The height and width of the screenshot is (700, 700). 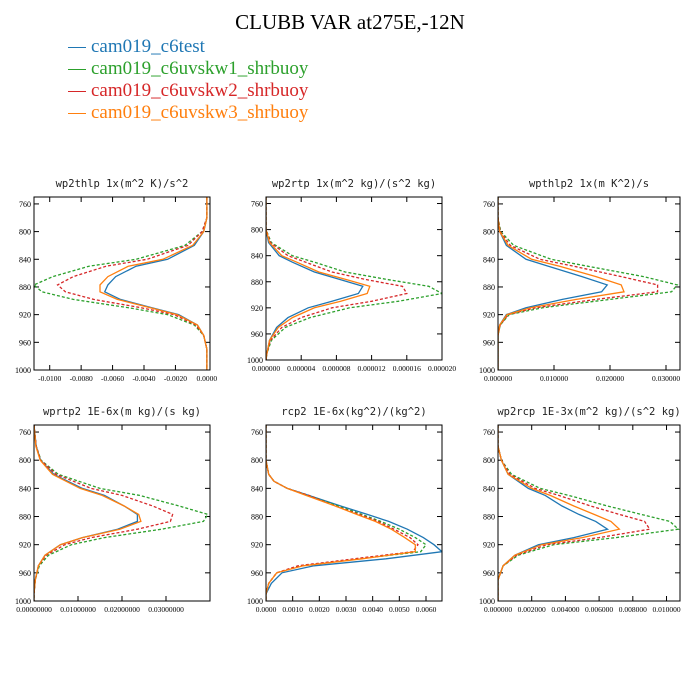 What do you see at coordinates (372, 368) in the screenshot?
I see `x-tick-label: 0.000012` at bounding box center [372, 368].